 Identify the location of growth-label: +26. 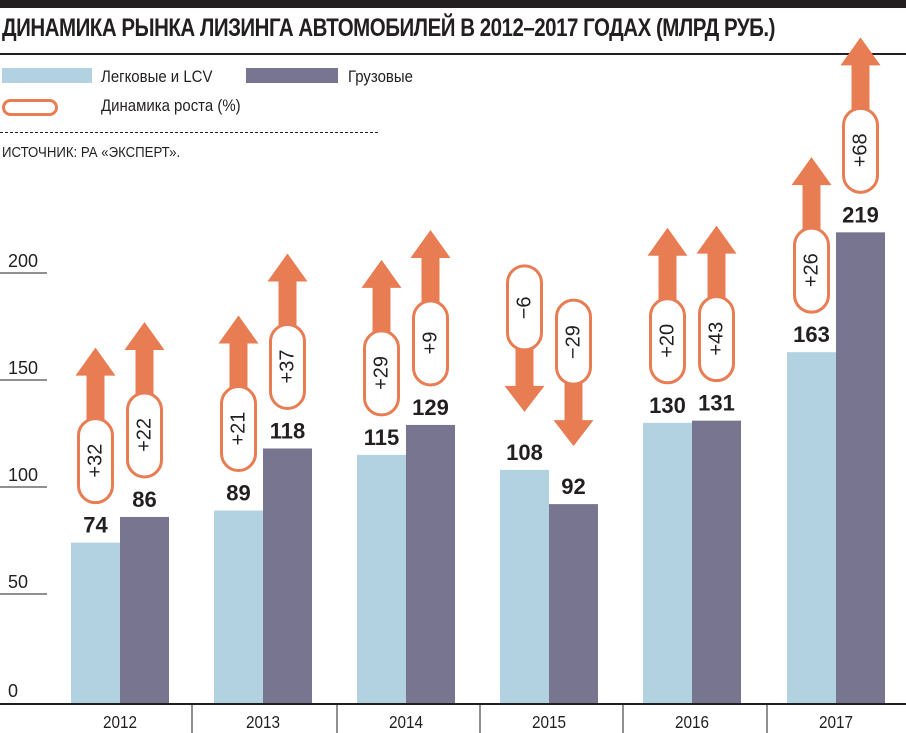
(812, 270).